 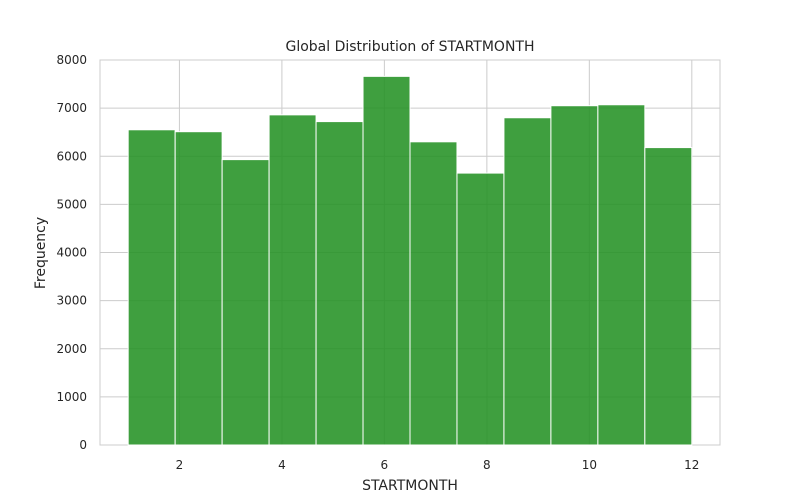 I want to click on y-axis-label: Frequency, so click(x=41, y=253).